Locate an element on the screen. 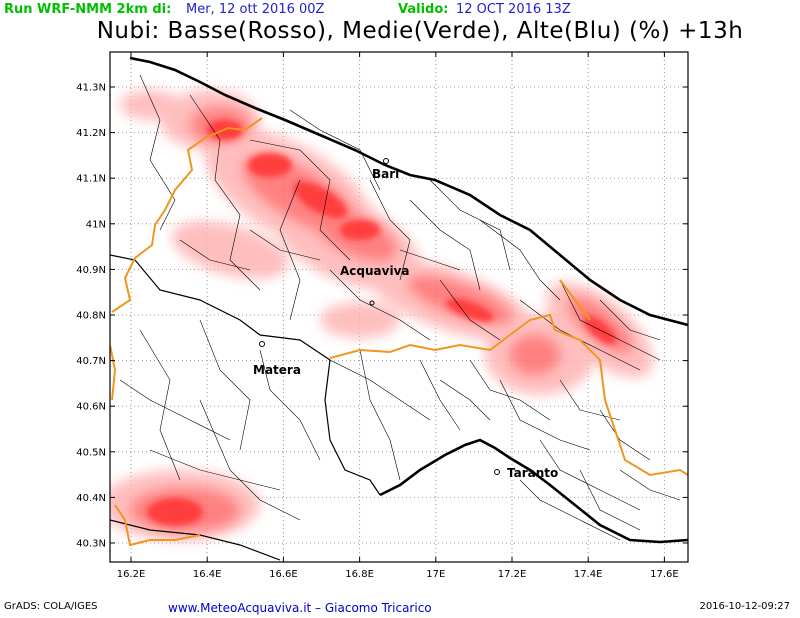  lon-tick-label: 16.6E is located at coordinates (283, 574).